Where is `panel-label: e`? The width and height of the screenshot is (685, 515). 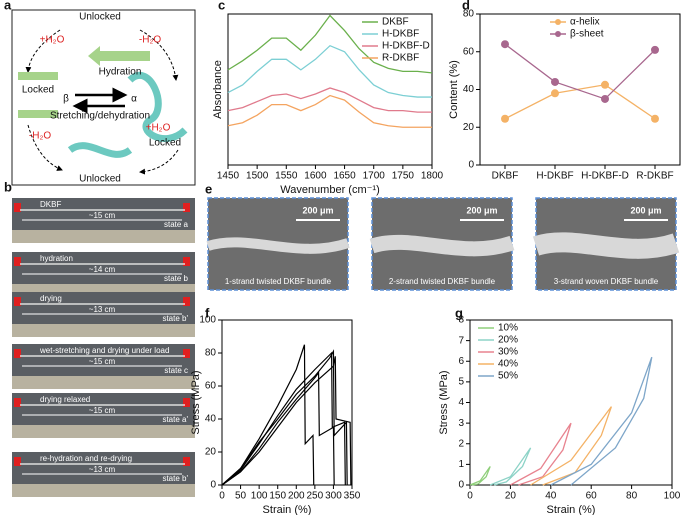 panel-label: e is located at coordinates (208, 188).